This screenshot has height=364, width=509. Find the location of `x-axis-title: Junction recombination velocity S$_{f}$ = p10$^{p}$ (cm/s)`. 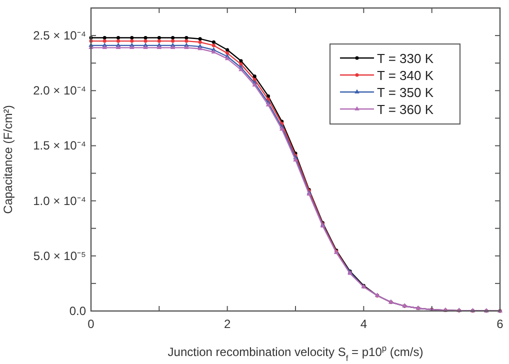

x-axis-title: Junction recombination velocity S$_{f}$ = p10$^{p}$ (cm/s) is located at coordinates (296, 353).